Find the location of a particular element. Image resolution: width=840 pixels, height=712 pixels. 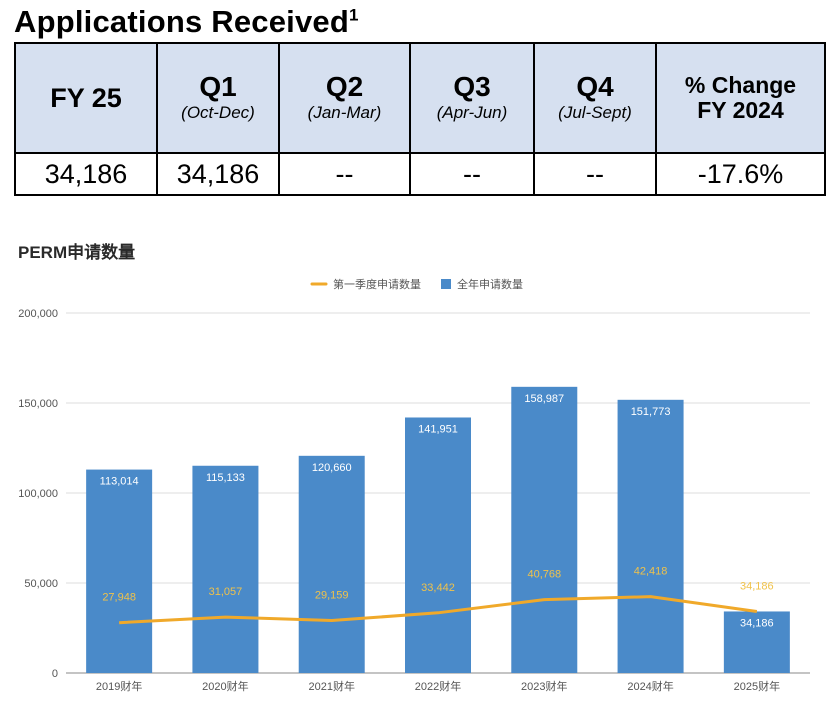

legend-bar-swatch is located at coordinates (446, 284).